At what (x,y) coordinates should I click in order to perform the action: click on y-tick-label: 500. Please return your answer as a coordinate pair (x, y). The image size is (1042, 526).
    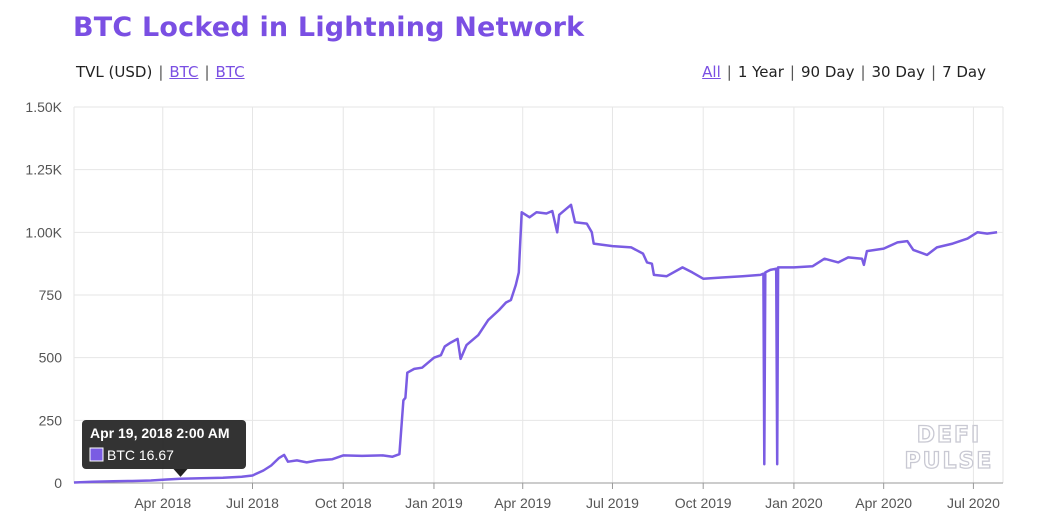
    Looking at the image, I should click on (51, 358).